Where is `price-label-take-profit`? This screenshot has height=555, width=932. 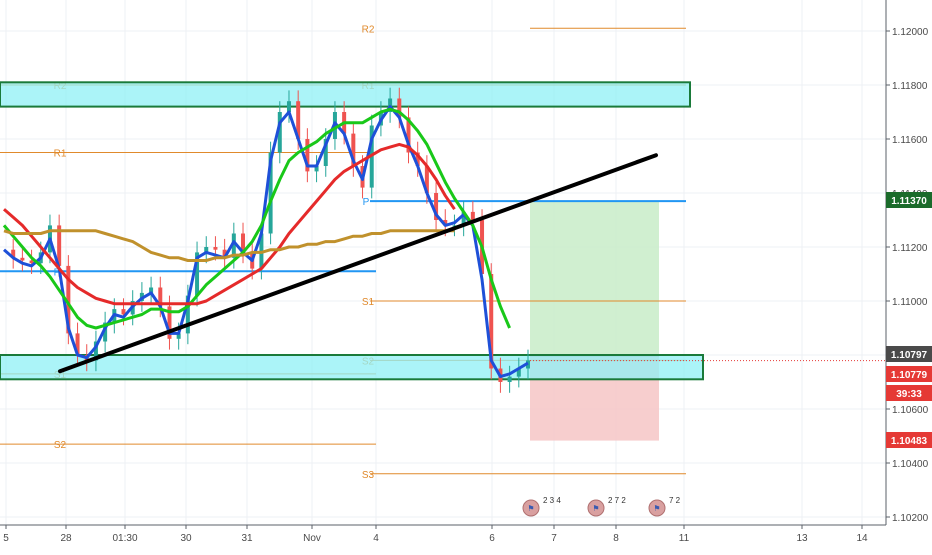
price-label-take-profit is located at coordinates (909, 200).